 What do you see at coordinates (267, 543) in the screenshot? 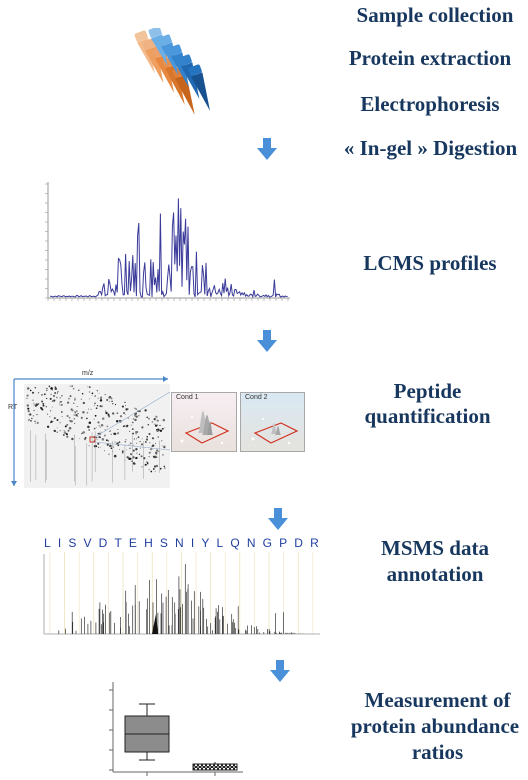
I see `sequence-residue: G` at bounding box center [267, 543].